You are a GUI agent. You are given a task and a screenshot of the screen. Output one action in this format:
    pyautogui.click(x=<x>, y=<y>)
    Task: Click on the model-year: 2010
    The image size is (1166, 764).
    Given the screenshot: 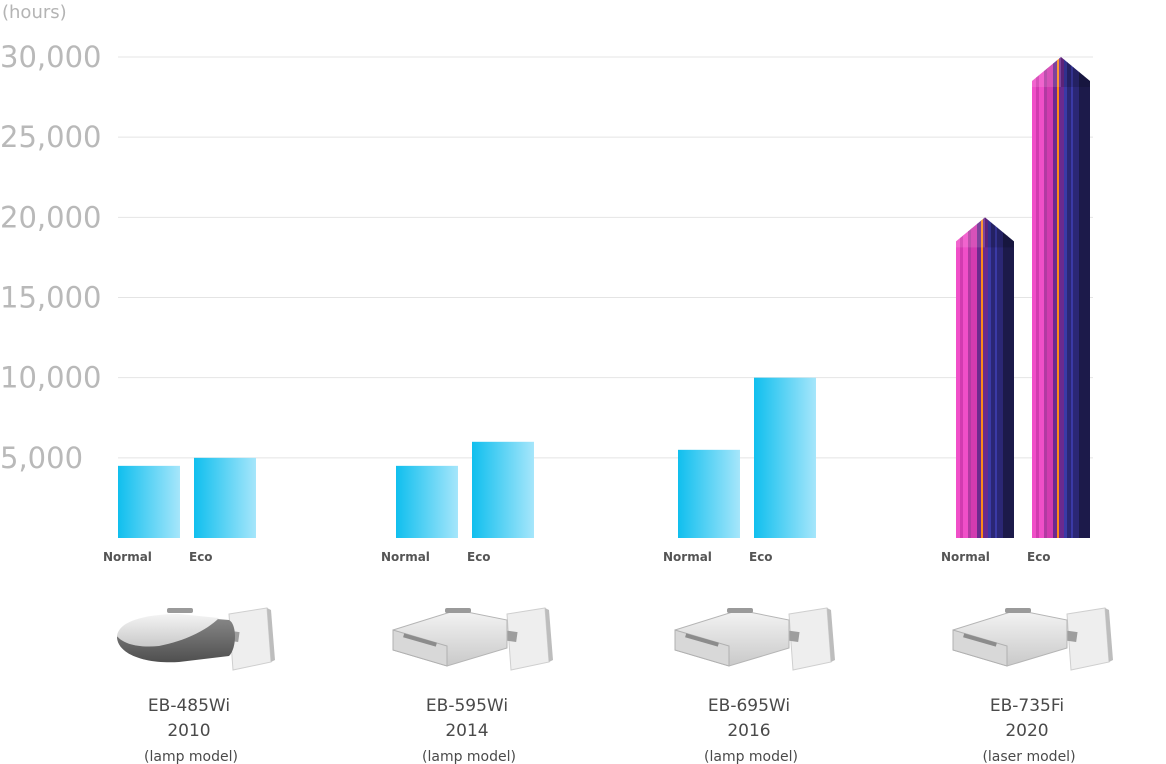 What is the action you would take?
    pyautogui.click(x=188, y=731)
    